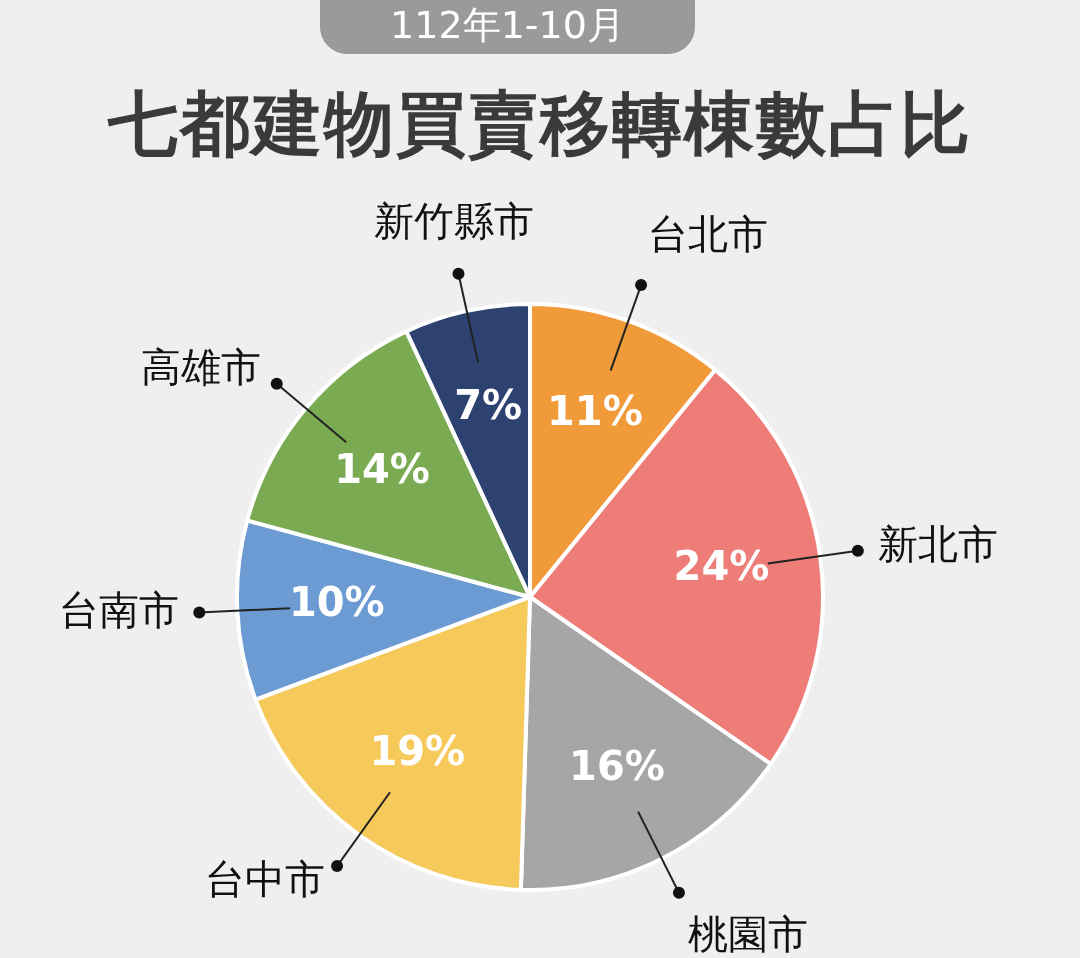  Describe the element at coordinates (748, 934) in the screenshot. I see `slice-label: 桃園市` at that location.